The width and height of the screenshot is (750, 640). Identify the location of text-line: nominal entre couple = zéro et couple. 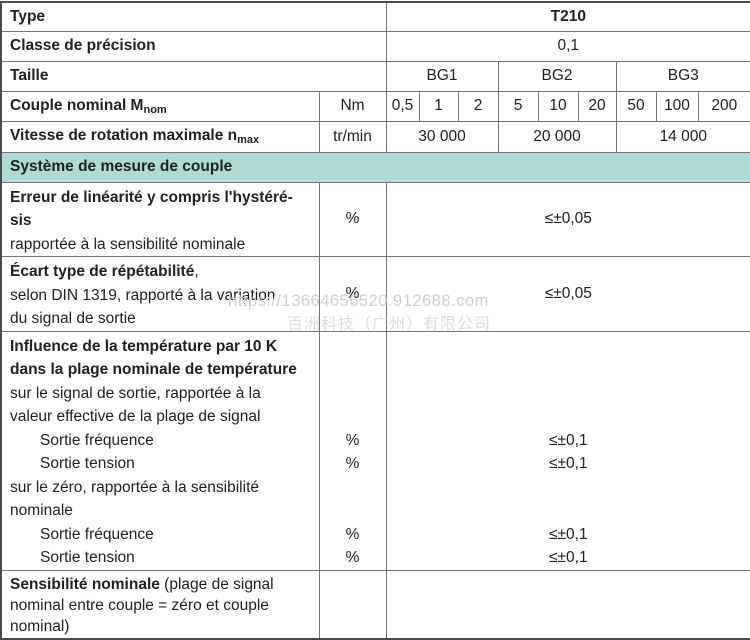
(139, 605).